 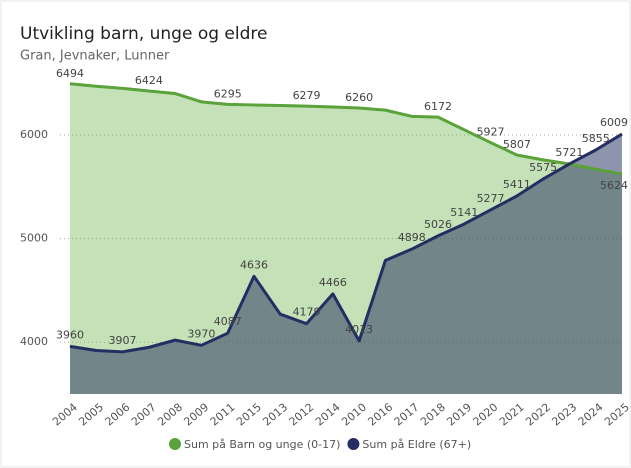 I want to click on data-label: 4466, so click(x=333, y=282).